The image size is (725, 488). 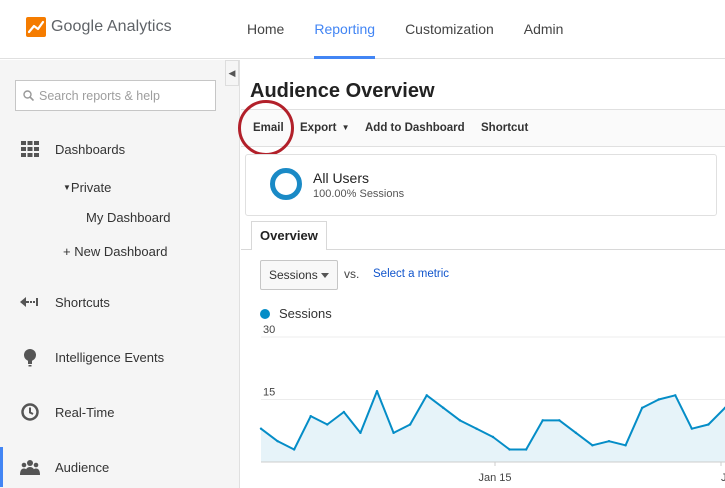 What do you see at coordinates (119, 302) in the screenshot?
I see `sidebar-item-shortcuts: Shortcuts` at bounding box center [119, 302].